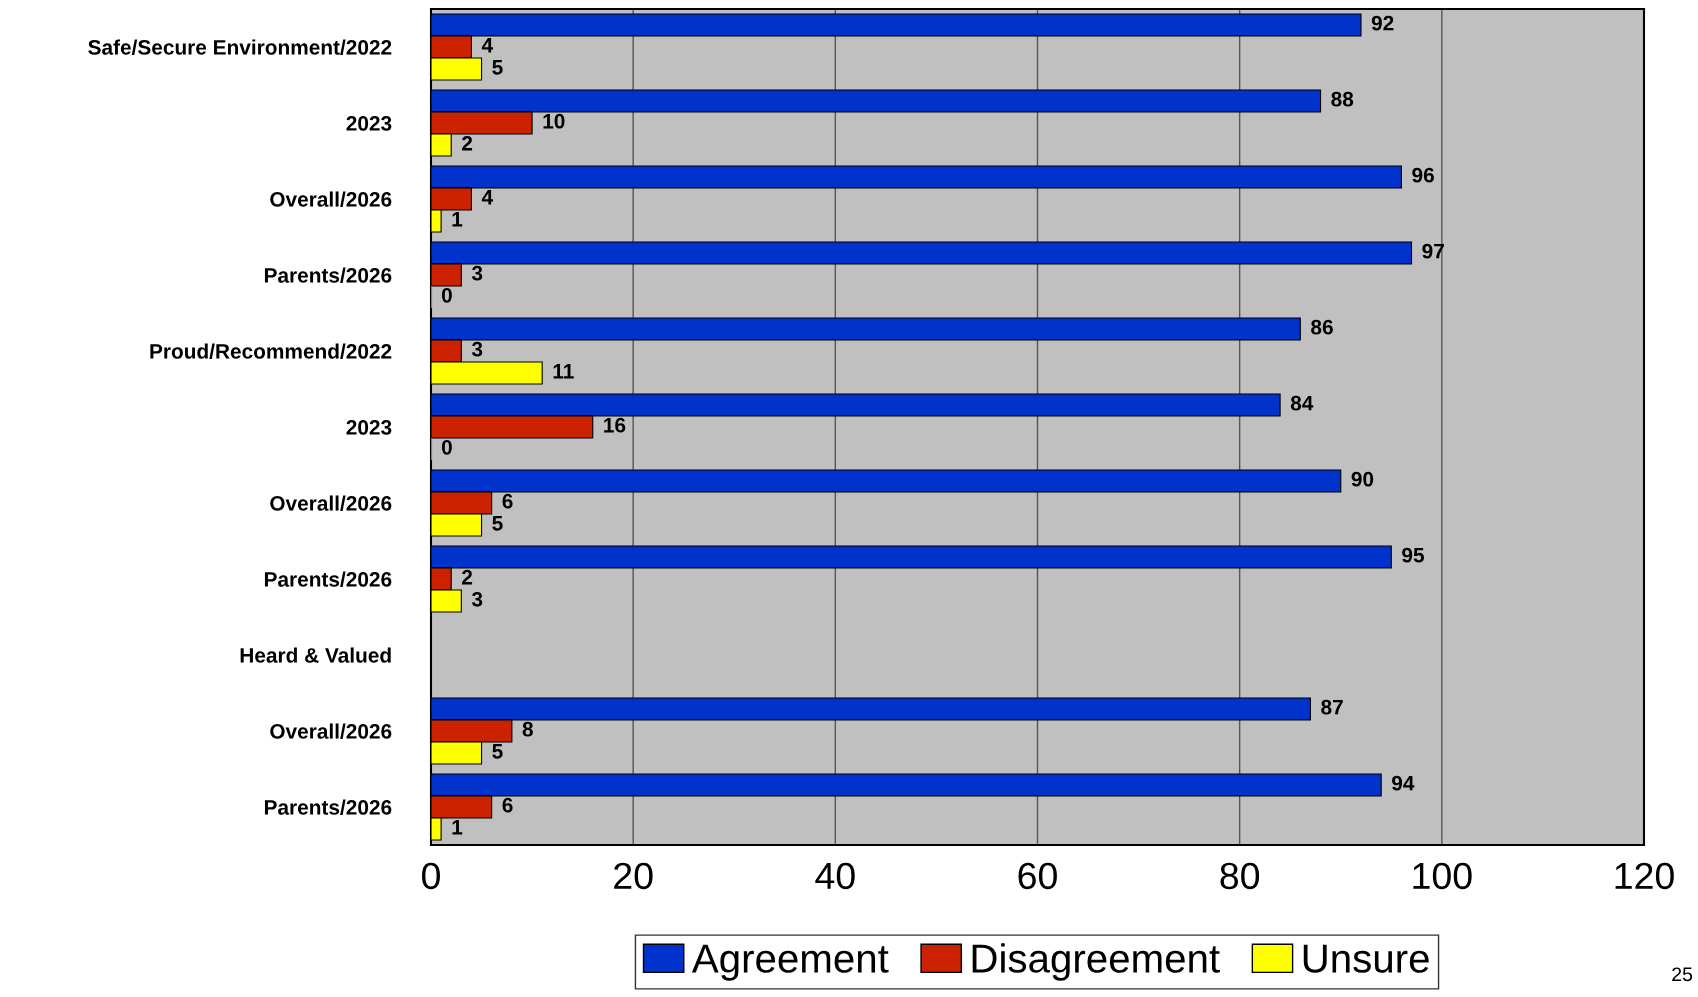 This screenshot has height=997, width=1698. I want to click on x-tick-label: 120, so click(1644, 876).